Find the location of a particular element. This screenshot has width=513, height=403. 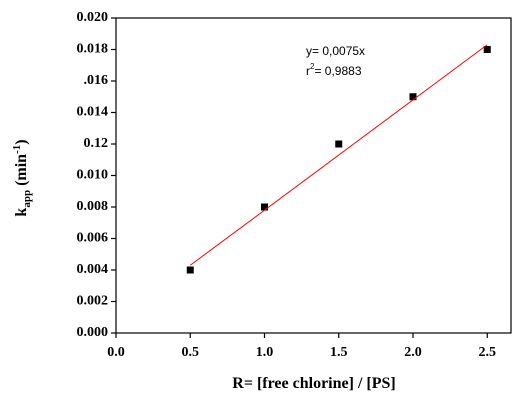

x-tick-label: 2.5 is located at coordinates (487, 352).